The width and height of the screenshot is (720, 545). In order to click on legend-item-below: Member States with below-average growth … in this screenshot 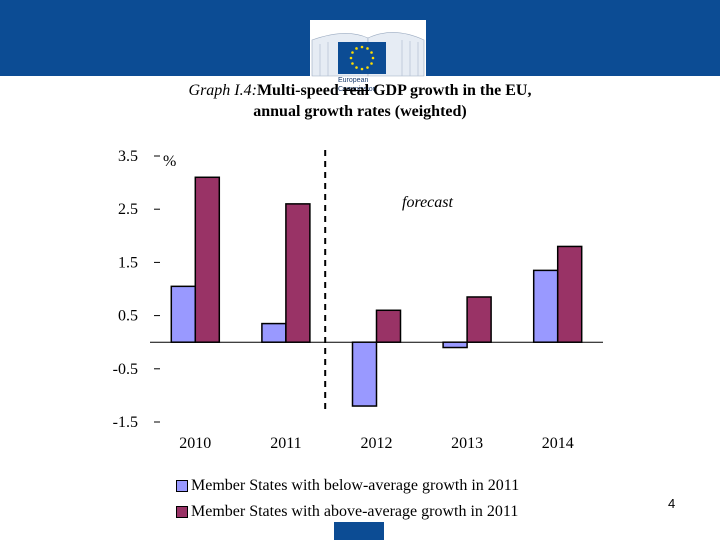, I will do `click(347, 486)`.